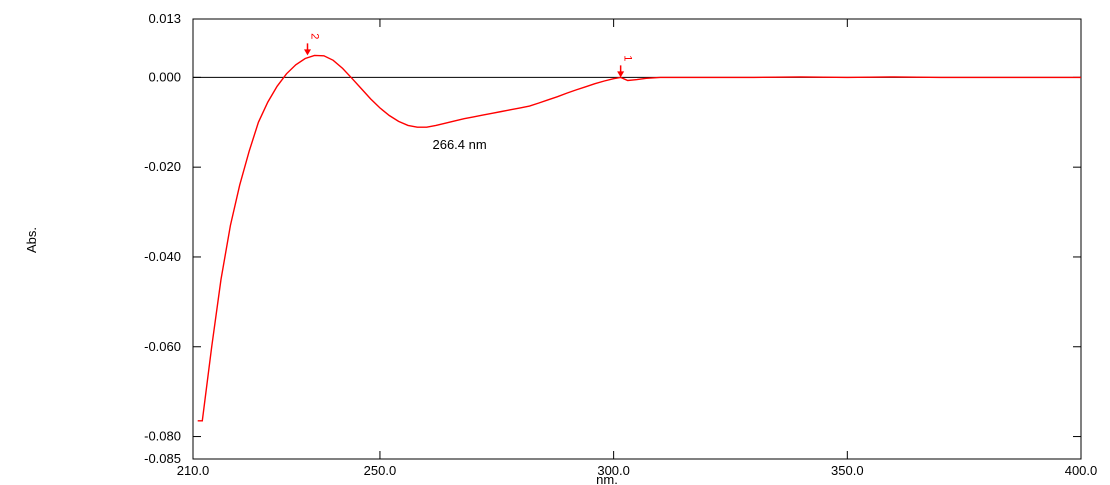 Image resolution: width=1110 pixels, height=485 pixels. Describe the element at coordinates (164, 18) in the screenshot. I see `y-tick-label: 0.013` at that location.